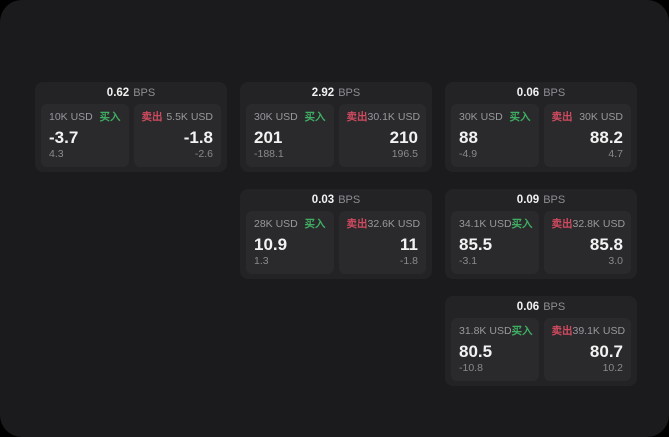  Describe the element at coordinates (64, 137) in the screenshot. I see `buy-price: -3.7` at that location.